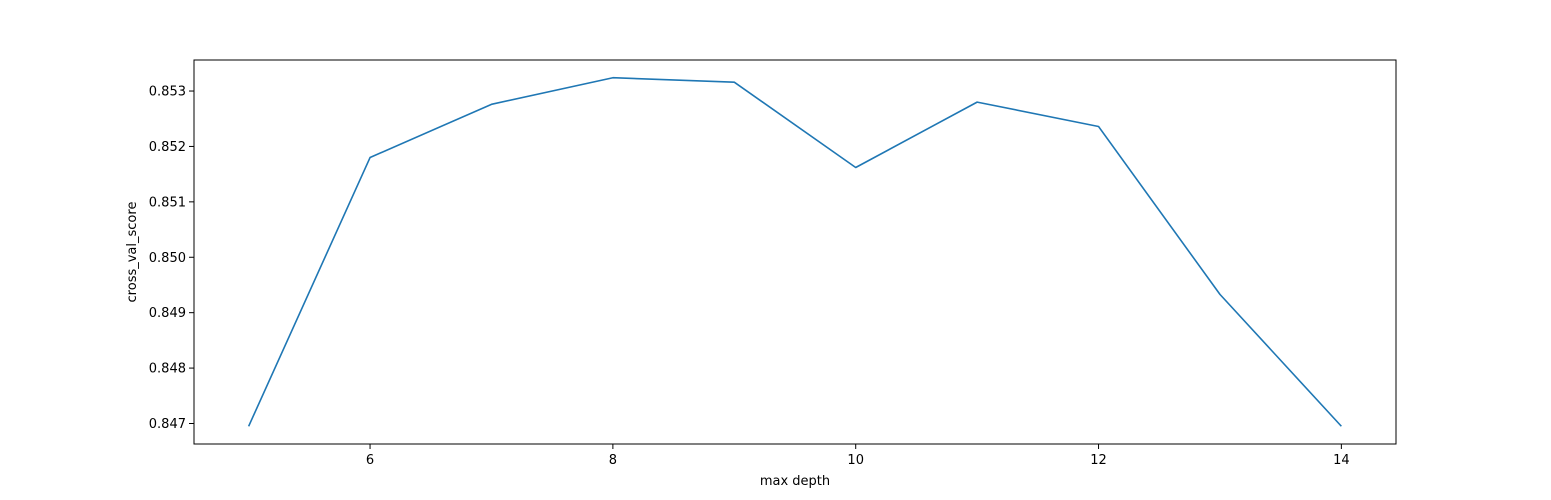 The width and height of the screenshot is (1551, 500). I want to click on x-tick-label: 8, so click(613, 460).